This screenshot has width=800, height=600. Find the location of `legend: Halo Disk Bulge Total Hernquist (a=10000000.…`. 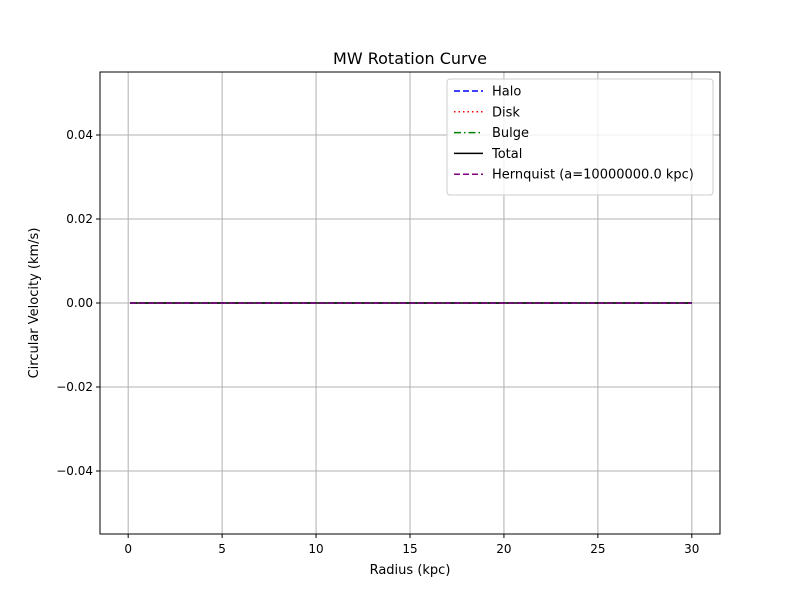

legend: Halo Disk Bulge Total Hernquist (a=10000000.… is located at coordinates (580, 137).